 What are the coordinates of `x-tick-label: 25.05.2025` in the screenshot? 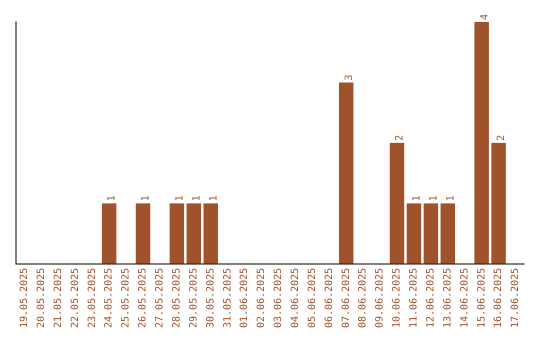 It's located at (126, 298).